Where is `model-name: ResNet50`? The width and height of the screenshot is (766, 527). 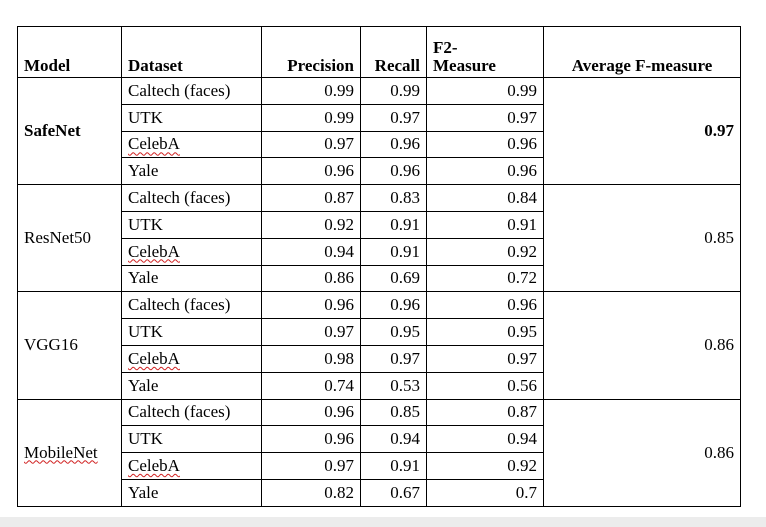 model-name: ResNet50 is located at coordinates (58, 238).